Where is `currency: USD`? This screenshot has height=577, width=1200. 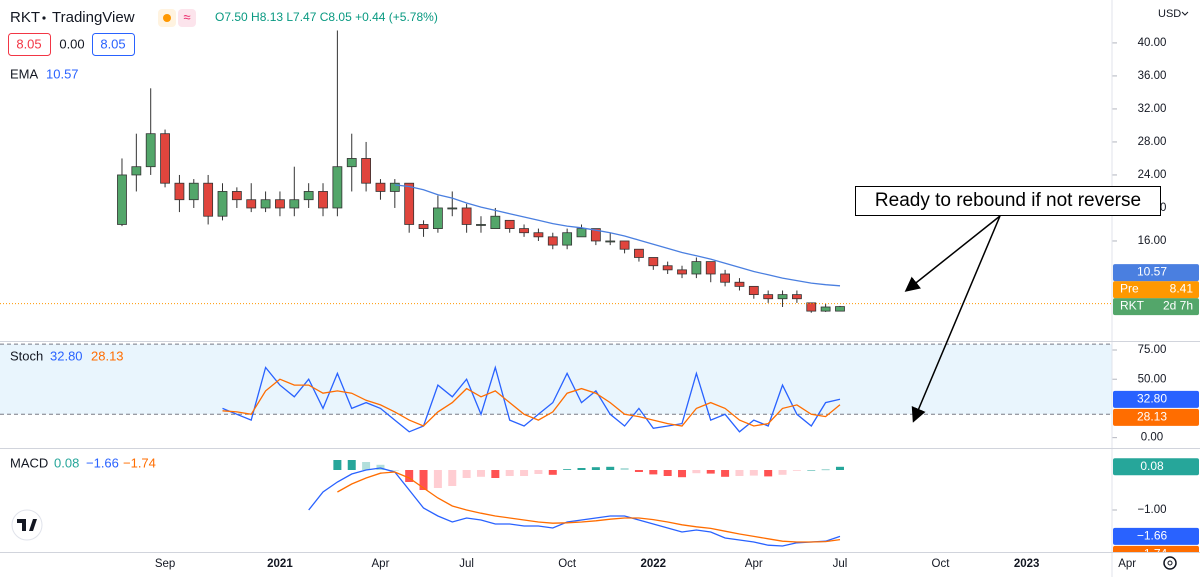 currency: USD is located at coordinates (1169, 14).